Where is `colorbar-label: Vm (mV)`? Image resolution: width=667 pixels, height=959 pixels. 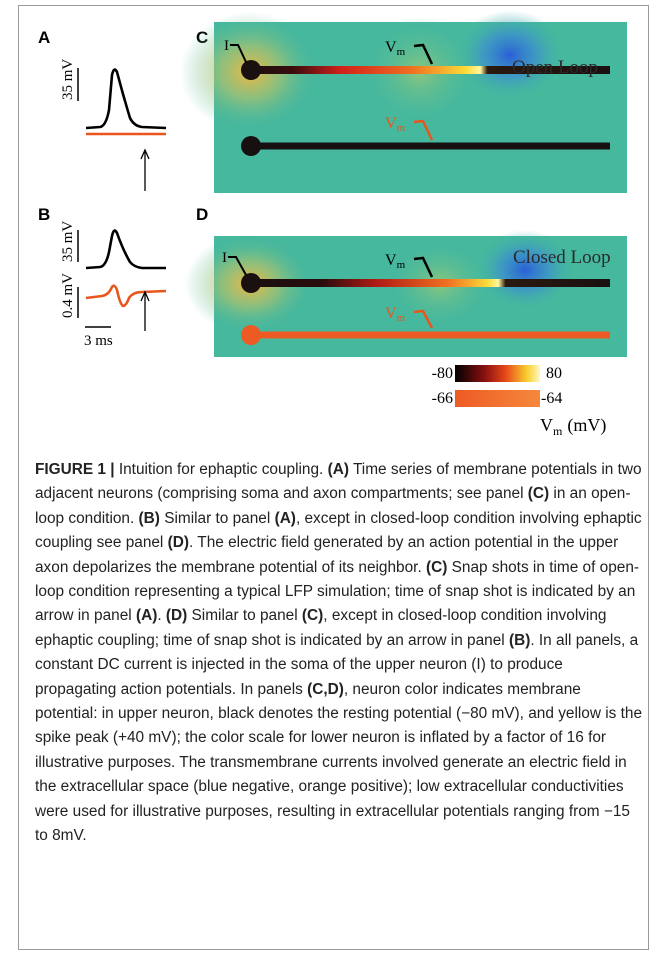
colorbar-label: Vm (mV) is located at coordinates (573, 426).